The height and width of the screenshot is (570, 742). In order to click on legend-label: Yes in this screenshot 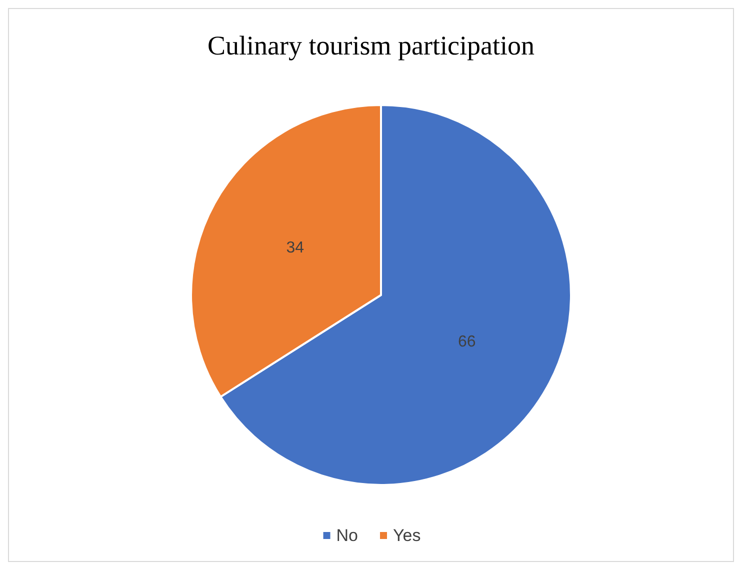, I will do `click(407, 535)`.